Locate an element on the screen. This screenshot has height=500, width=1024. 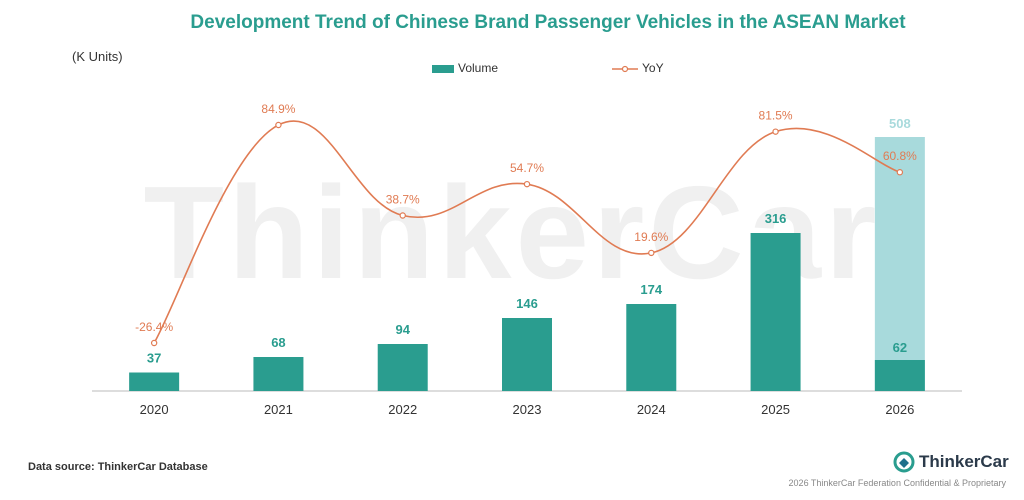
bar-volume-2025 is located at coordinates (775, 312).